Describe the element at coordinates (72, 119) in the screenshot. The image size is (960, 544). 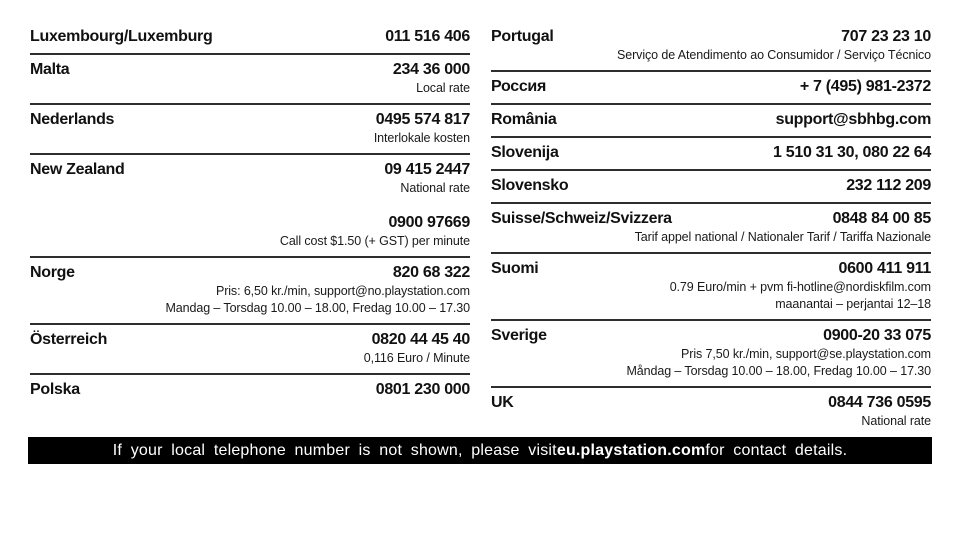
I see `country-name: Nederlands` at that location.